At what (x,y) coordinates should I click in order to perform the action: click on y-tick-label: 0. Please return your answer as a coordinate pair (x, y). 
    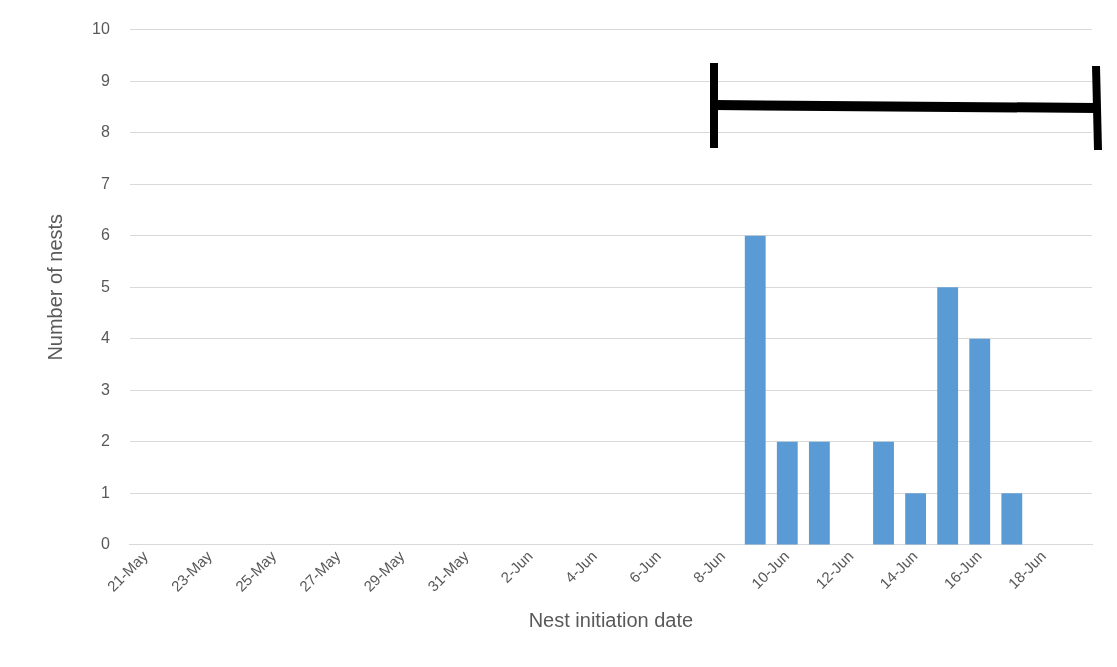
    Looking at the image, I should click on (105, 544).